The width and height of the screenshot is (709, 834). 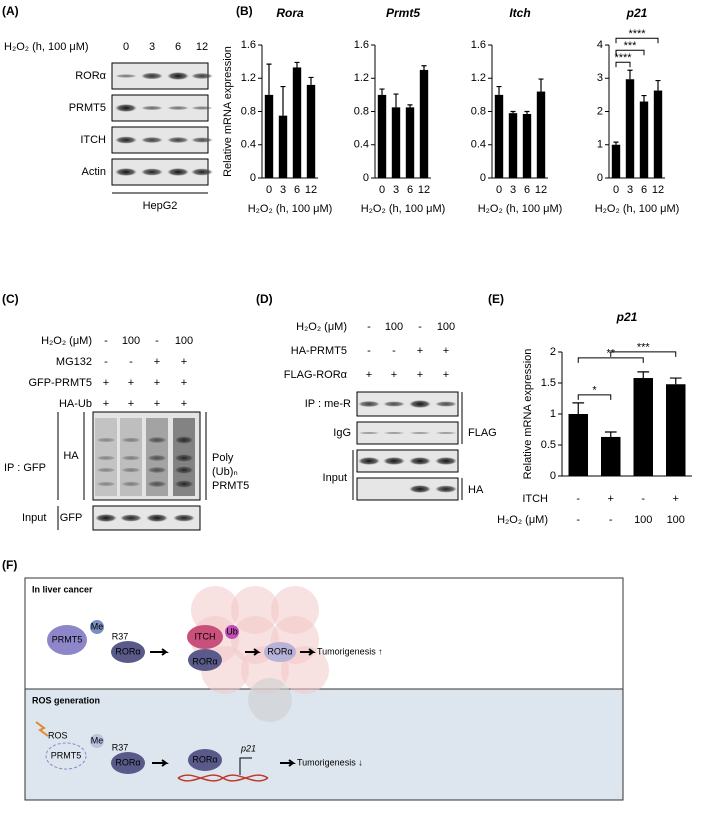 What do you see at coordinates (223, 778) in the screenshot?
I see `dna` at bounding box center [223, 778].